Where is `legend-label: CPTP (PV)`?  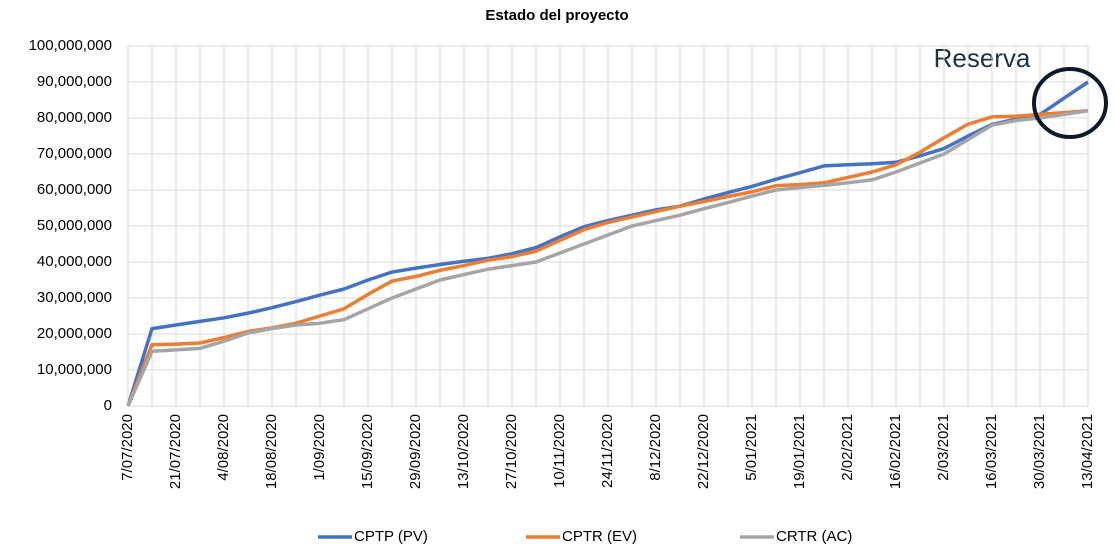 legend-label: CPTP (PV) is located at coordinates (391, 536).